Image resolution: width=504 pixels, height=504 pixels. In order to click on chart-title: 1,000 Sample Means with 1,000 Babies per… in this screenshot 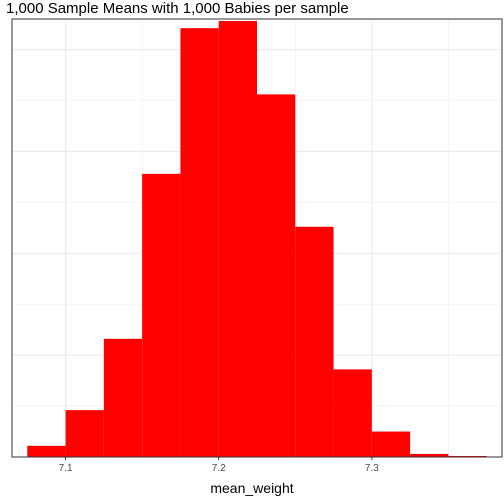, I will do `click(177, 8)`.